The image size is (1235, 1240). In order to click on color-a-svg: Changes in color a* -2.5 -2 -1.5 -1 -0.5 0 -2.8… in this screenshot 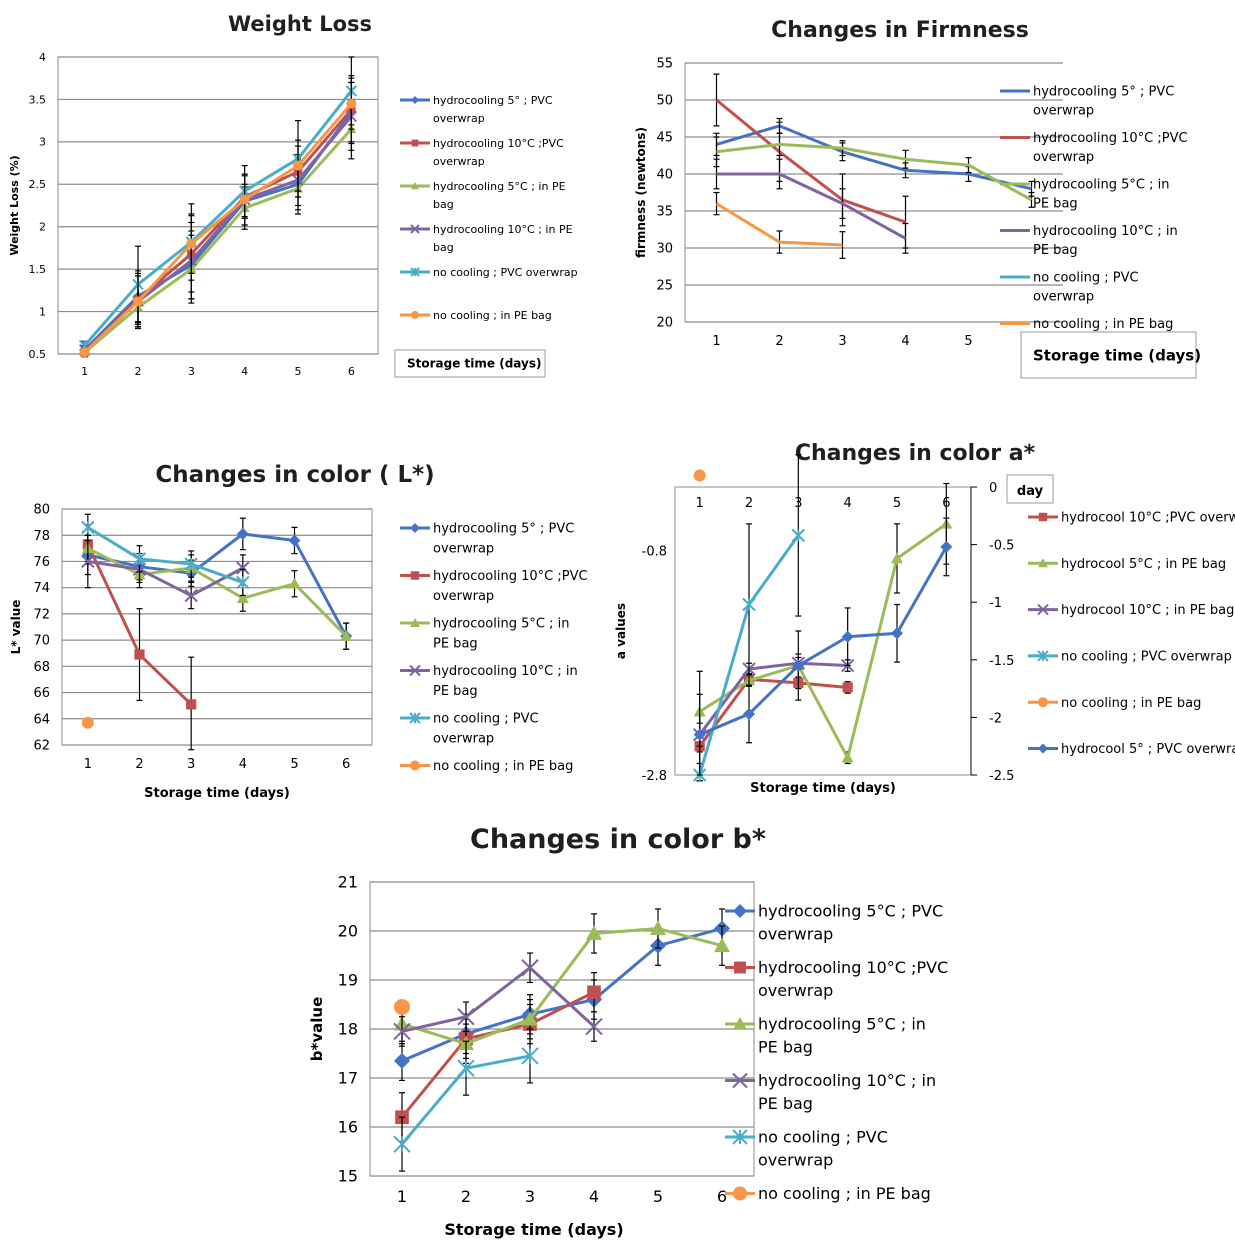, I will do `click(924, 618)`.